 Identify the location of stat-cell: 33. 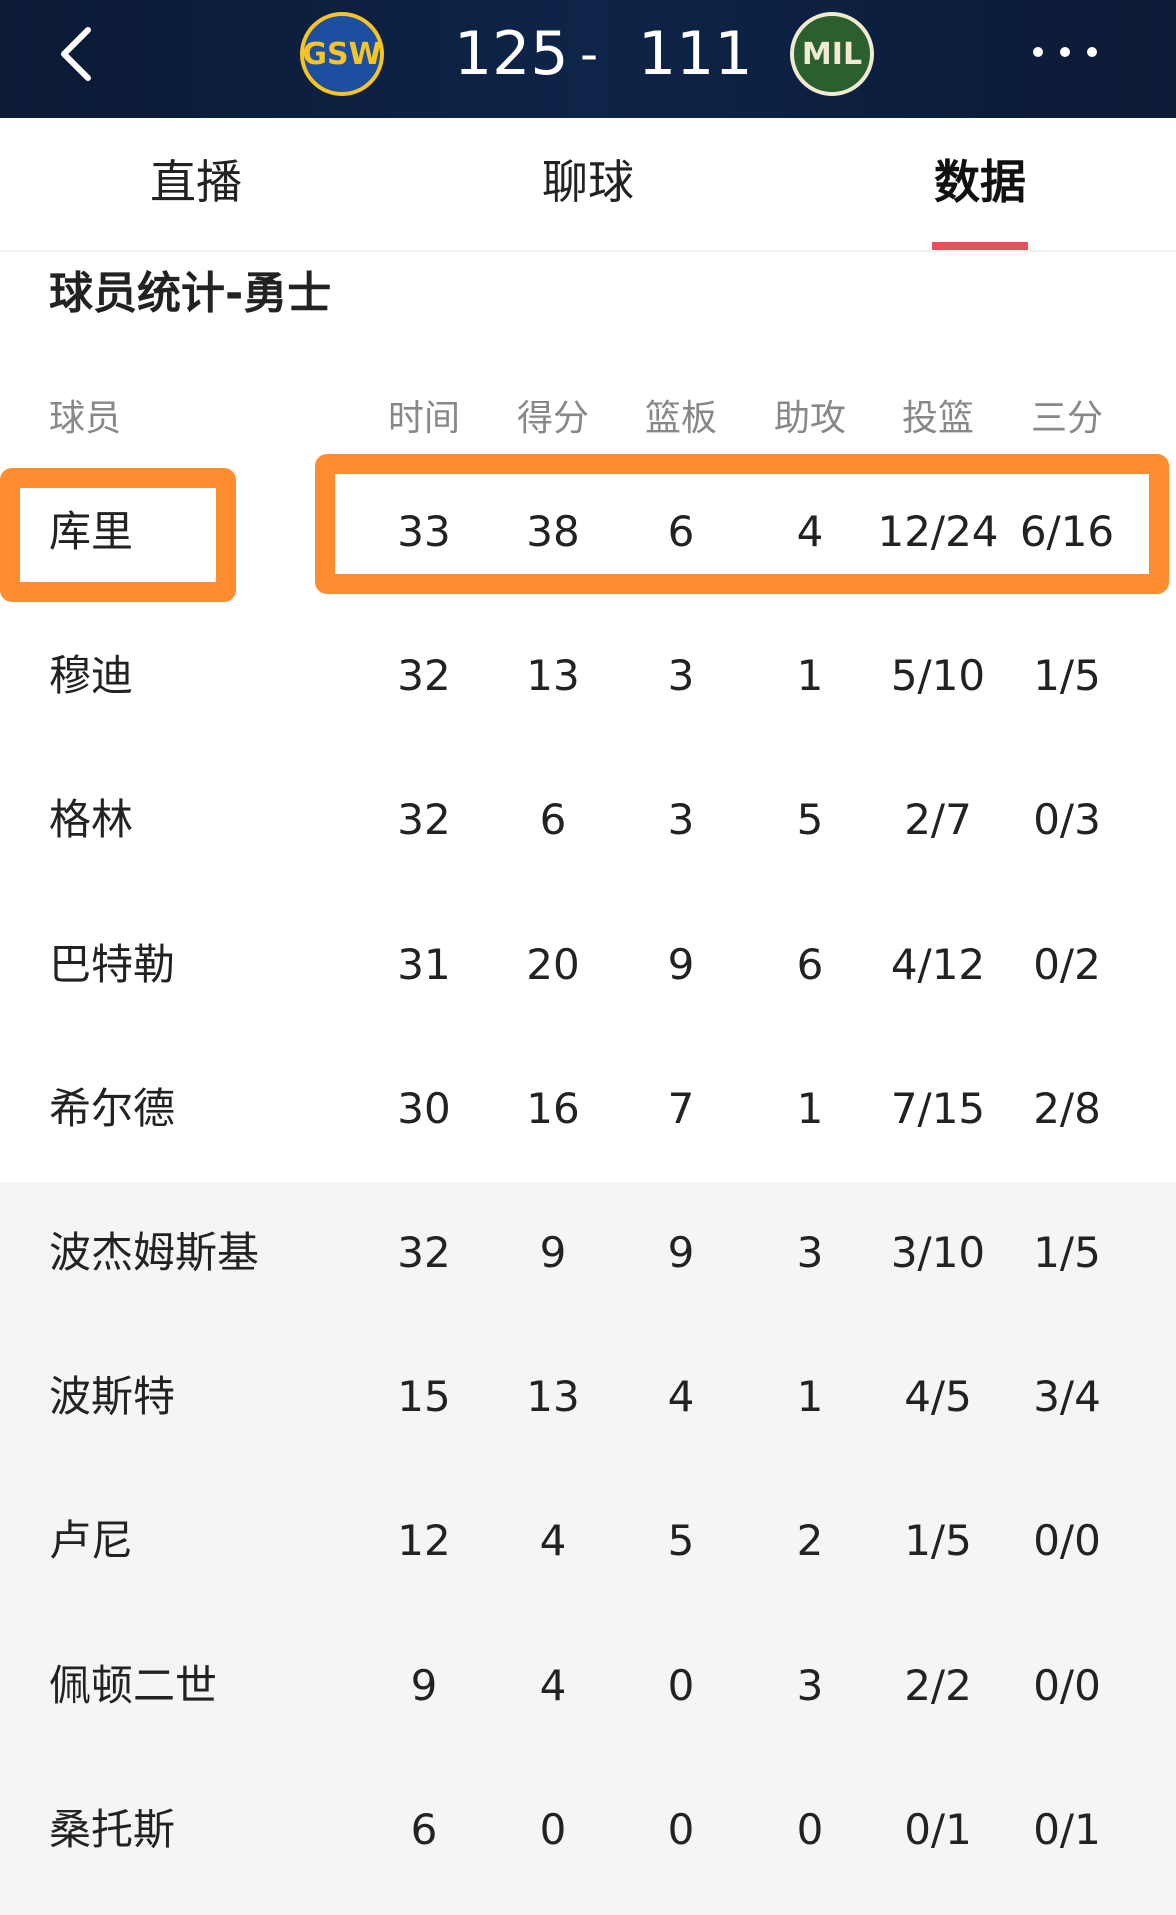
(424, 531).